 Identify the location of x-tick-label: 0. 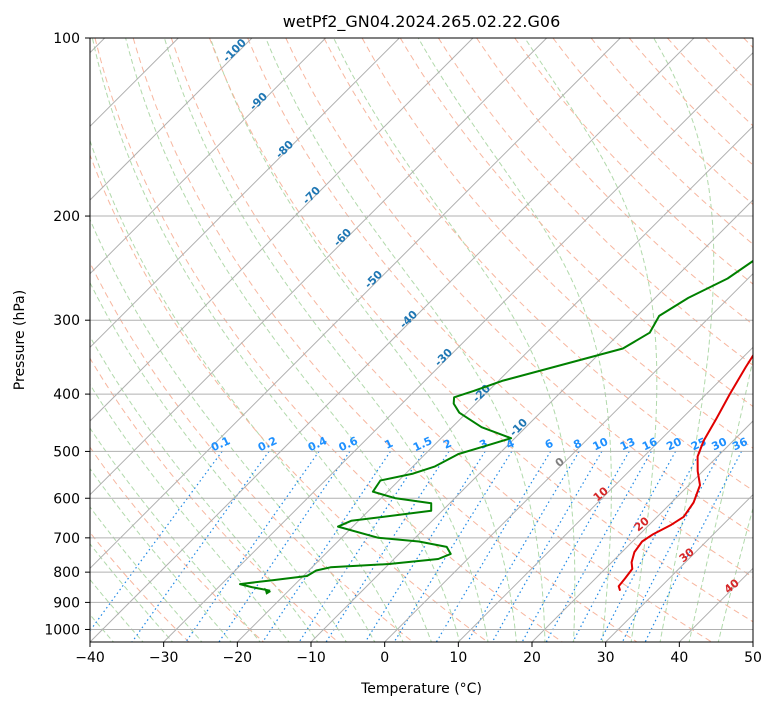
(384, 658).